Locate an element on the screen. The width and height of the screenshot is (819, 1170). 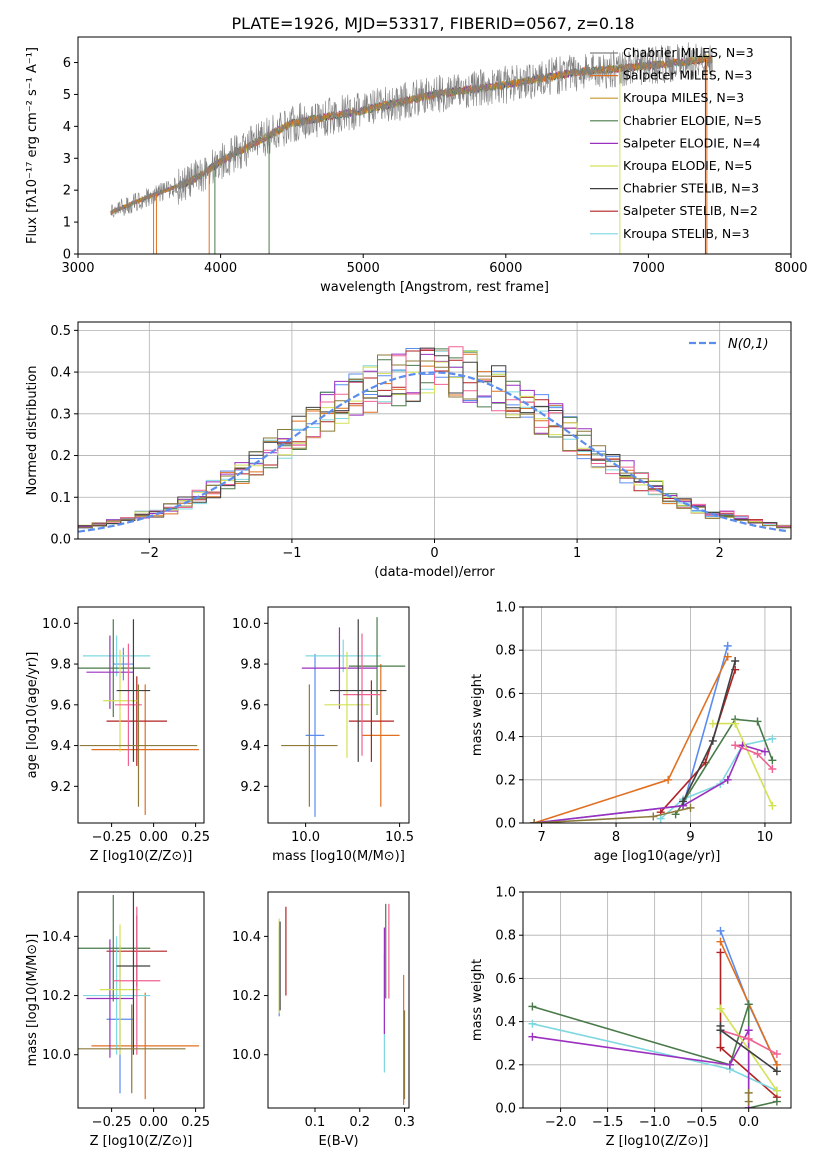
legend-label: Chabrier STELIB, N=3 is located at coordinates (691, 188).